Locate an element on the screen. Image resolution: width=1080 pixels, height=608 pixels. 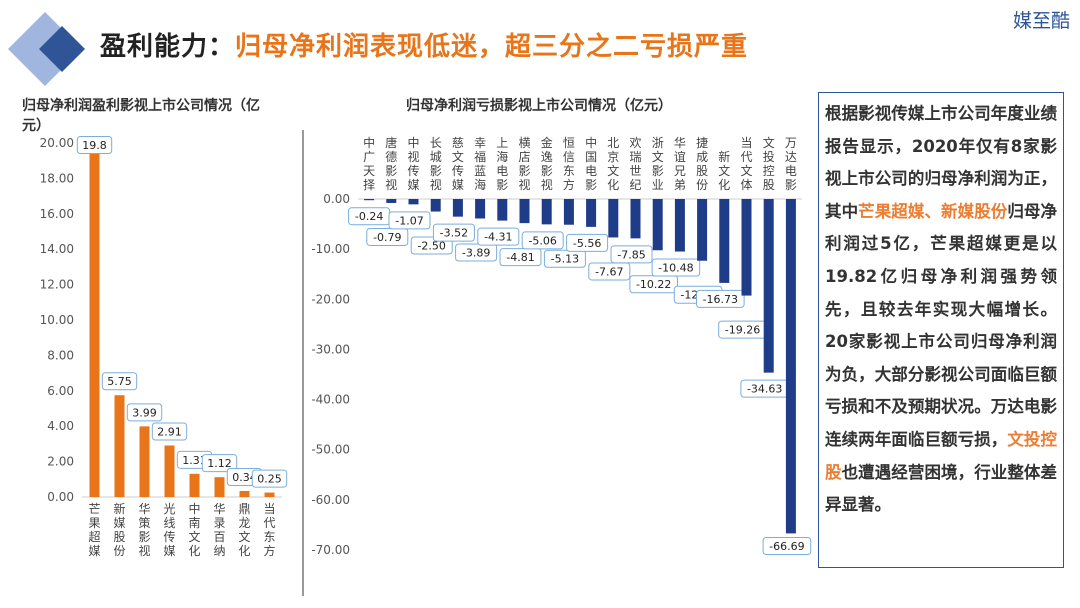
svg-text: -1.07 is located at coordinates (409, 220).